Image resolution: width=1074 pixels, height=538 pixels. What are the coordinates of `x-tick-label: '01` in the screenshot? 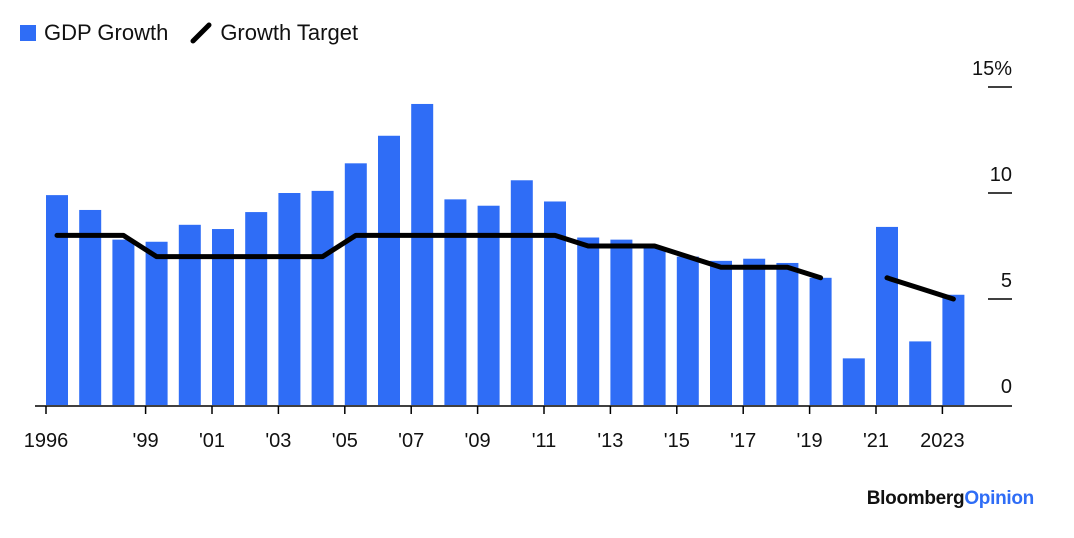 It's located at (212, 441).